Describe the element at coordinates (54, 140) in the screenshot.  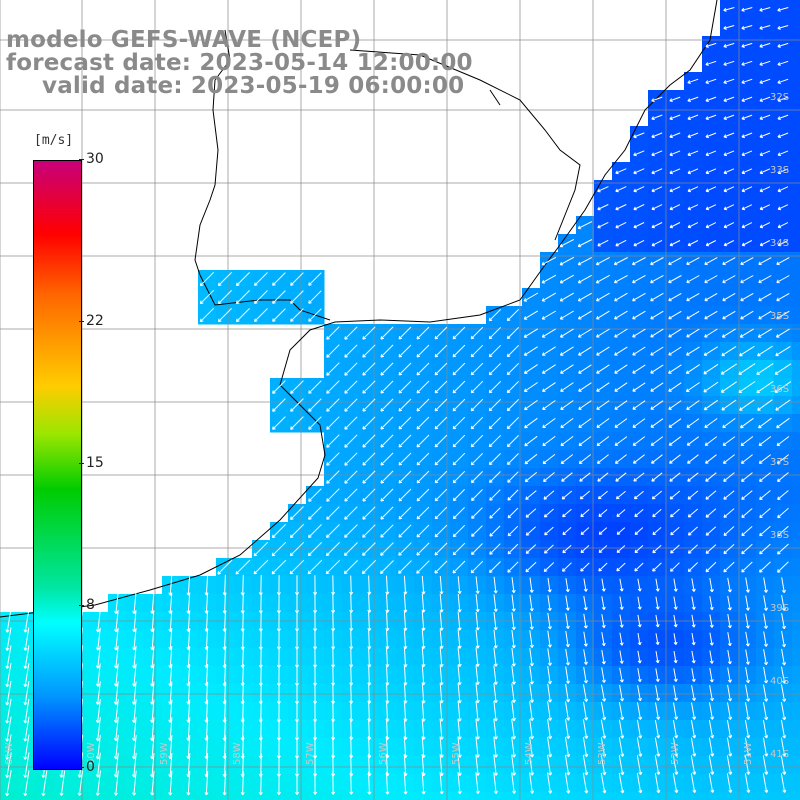
I see `colorbar-units: [m/s]` at that location.